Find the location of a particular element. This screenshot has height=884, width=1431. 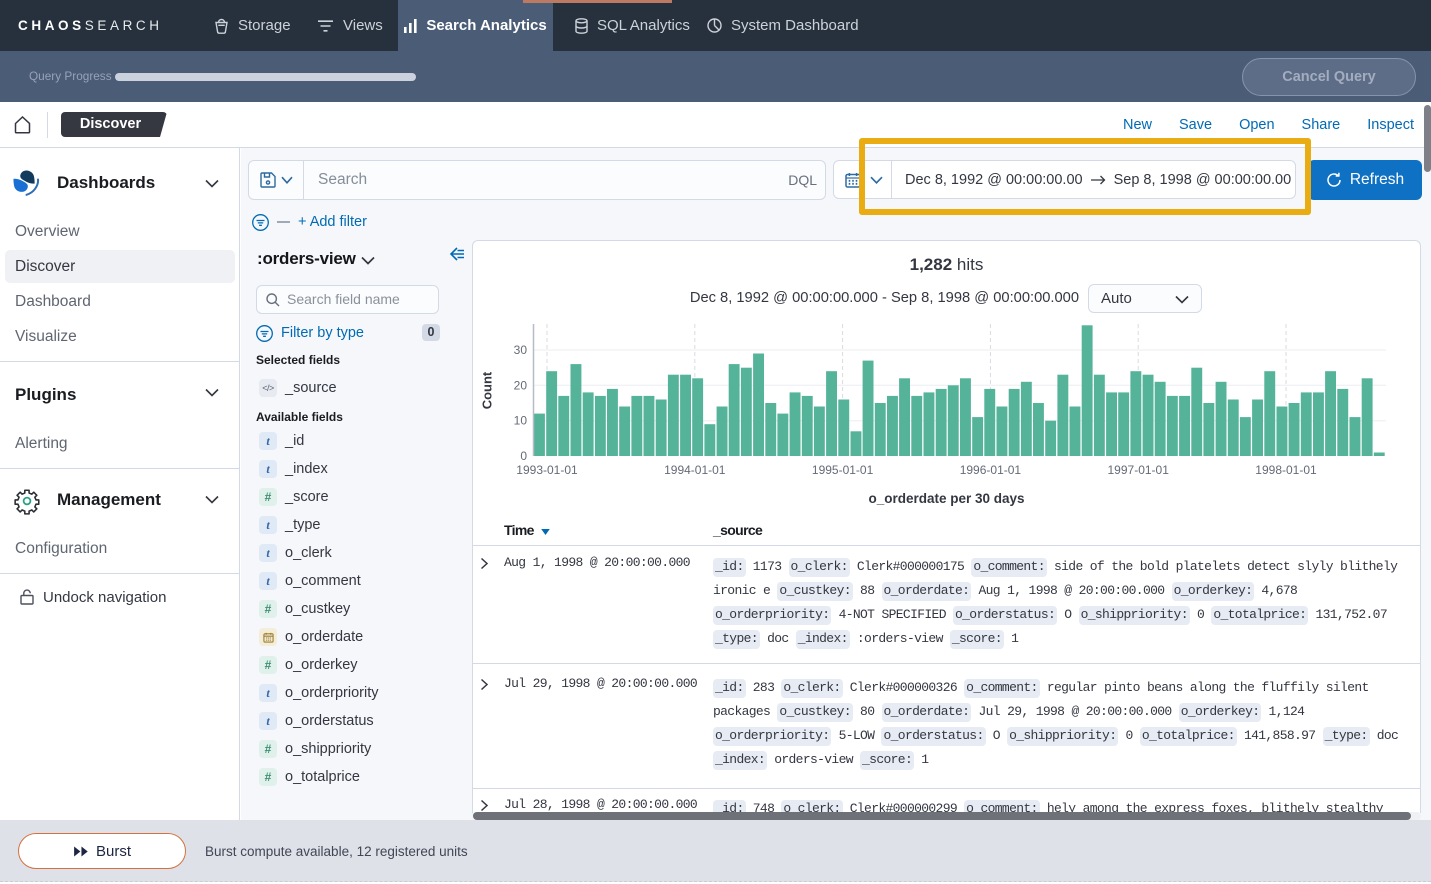

svg-text: 1997-01-01 is located at coordinates (1139, 470).